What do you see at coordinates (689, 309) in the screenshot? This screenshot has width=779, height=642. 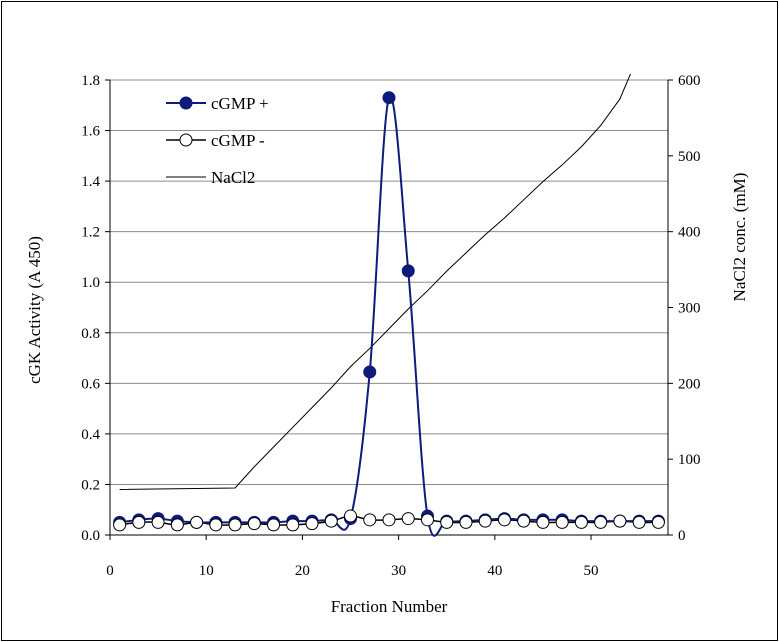 I see `y-right-tick-label-3: 300` at bounding box center [689, 309].